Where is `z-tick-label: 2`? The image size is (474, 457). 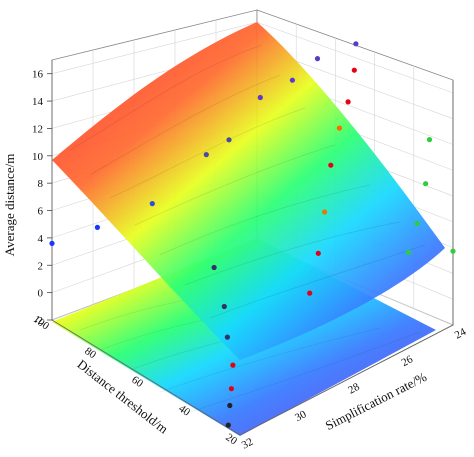 z-tick-label: 2 is located at coordinates (41, 266).